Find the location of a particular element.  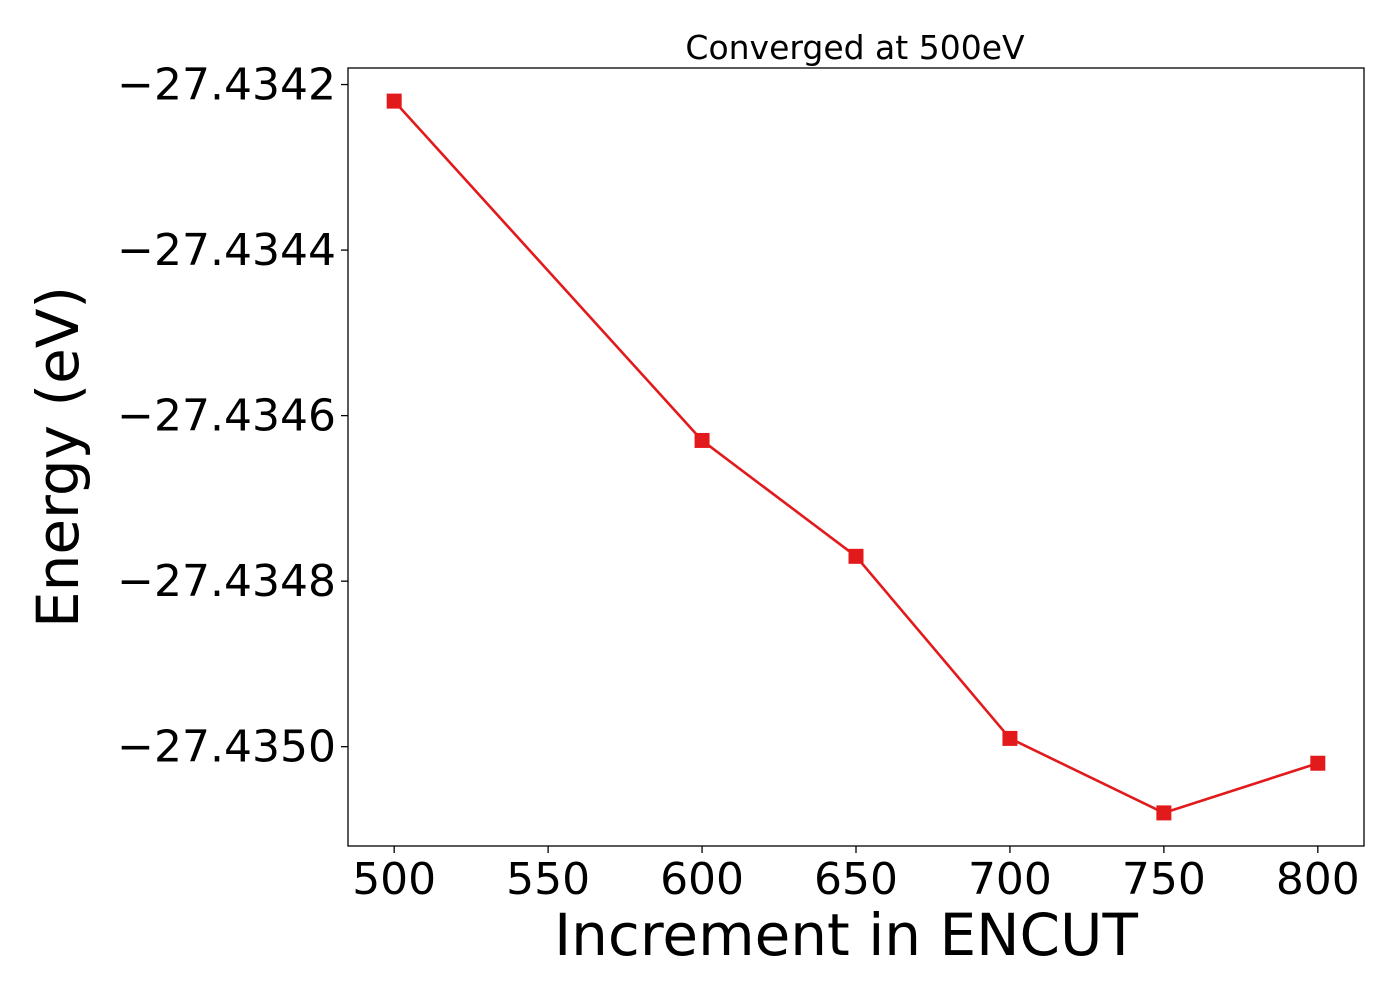

x-tick-label: 700 is located at coordinates (1010, 879).